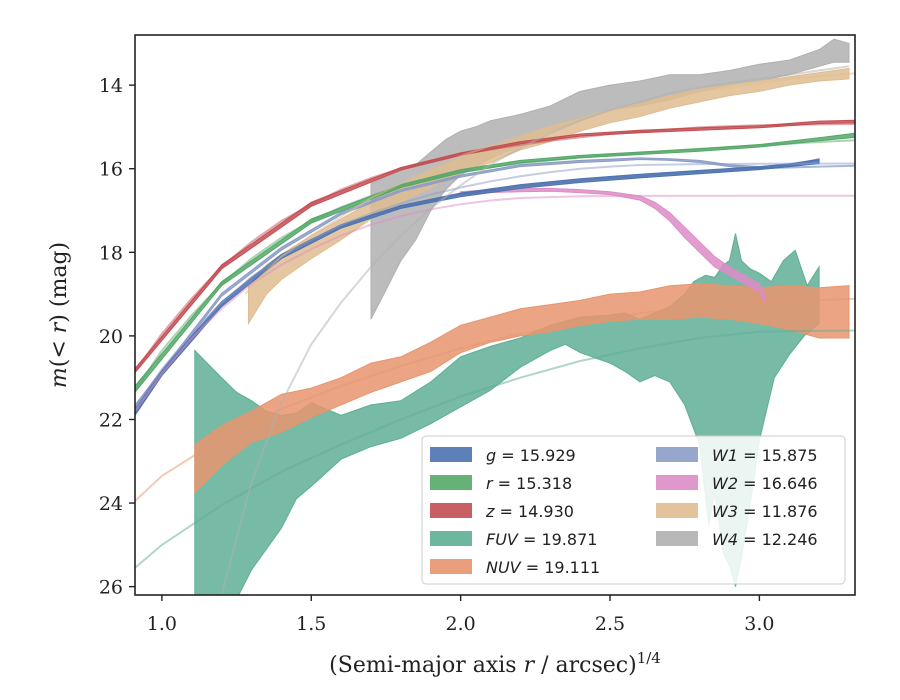 This screenshot has height=700, width=900. I want to click on x-tick-label: 1.5, so click(311, 624).